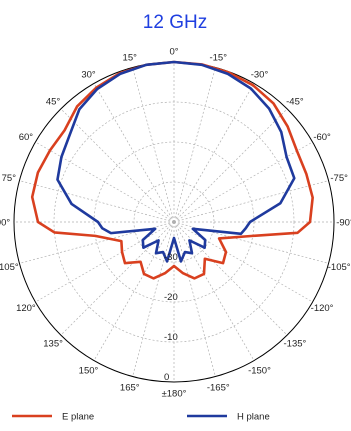  Describe the element at coordinates (9, 178) in the screenshot. I see `angle-tick-label: 75°` at that location.